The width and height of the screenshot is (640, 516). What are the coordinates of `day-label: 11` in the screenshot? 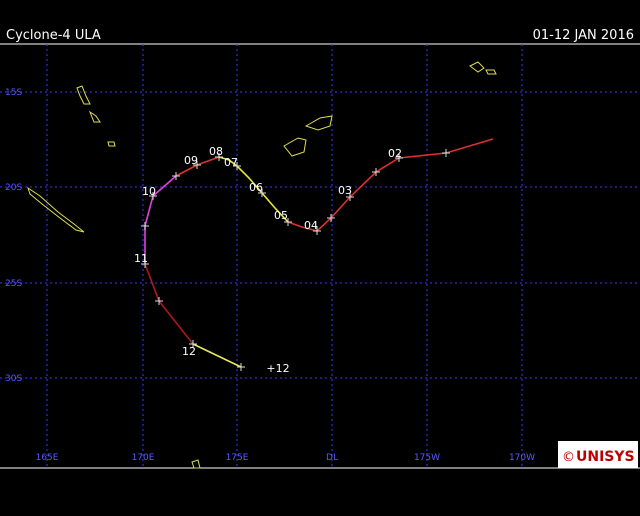 It's located at (141, 258).